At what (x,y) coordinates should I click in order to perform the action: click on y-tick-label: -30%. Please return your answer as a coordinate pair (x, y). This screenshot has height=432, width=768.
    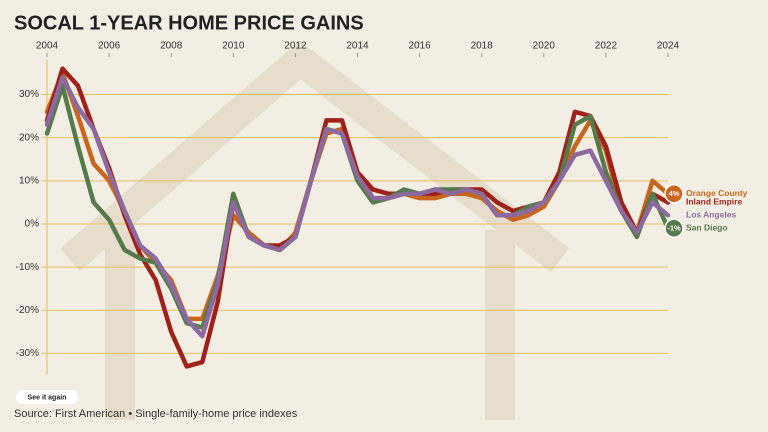
    Looking at the image, I should click on (27, 353).